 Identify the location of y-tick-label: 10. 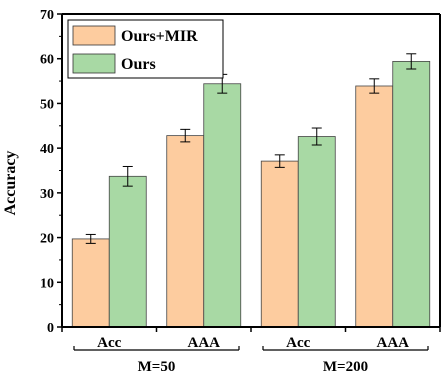
(47, 283).